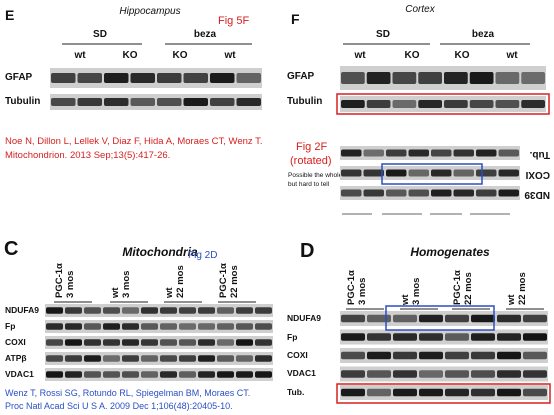 This screenshot has width=554, height=415. What do you see at coordinates (325, 175) in the screenshot?
I see `comment: Possible the whole panel,` at bounding box center [325, 175].